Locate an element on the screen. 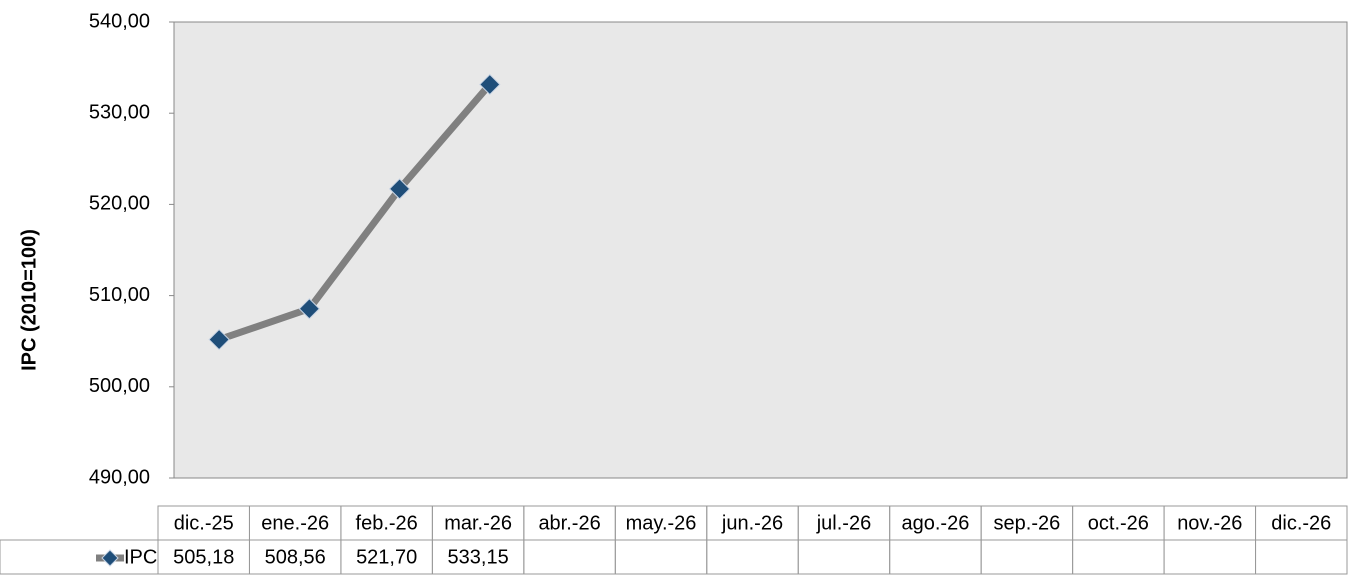 This screenshot has width=1348, height=575. x-tick-label: jul.-26 is located at coordinates (843, 523).